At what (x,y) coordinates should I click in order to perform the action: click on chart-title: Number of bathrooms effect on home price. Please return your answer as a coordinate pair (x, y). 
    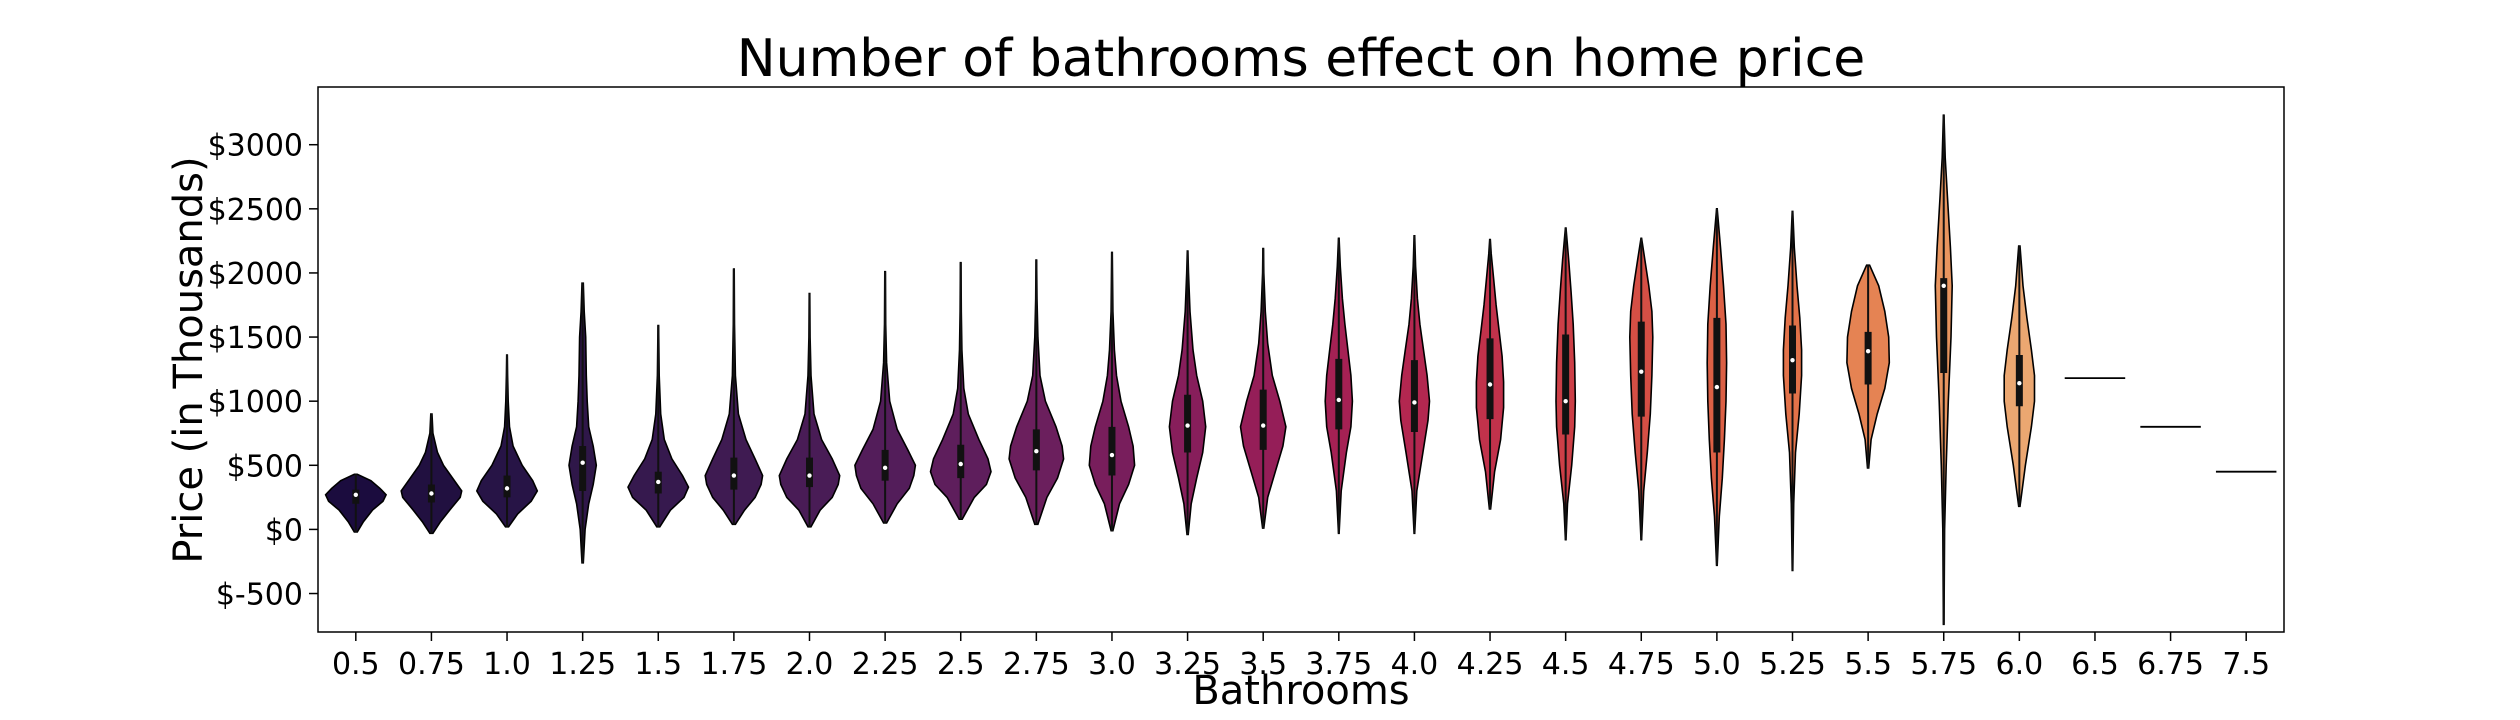
    Looking at the image, I should click on (1301, 59).